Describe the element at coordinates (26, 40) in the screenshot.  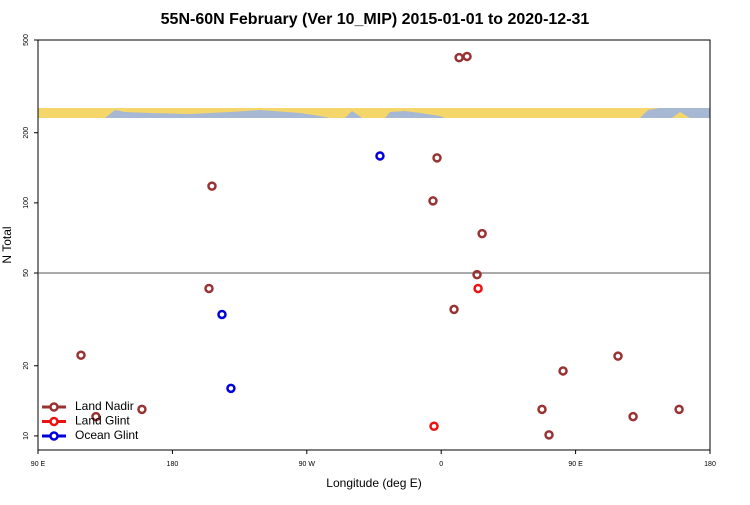
I see `y-tick-label: 500` at that location.